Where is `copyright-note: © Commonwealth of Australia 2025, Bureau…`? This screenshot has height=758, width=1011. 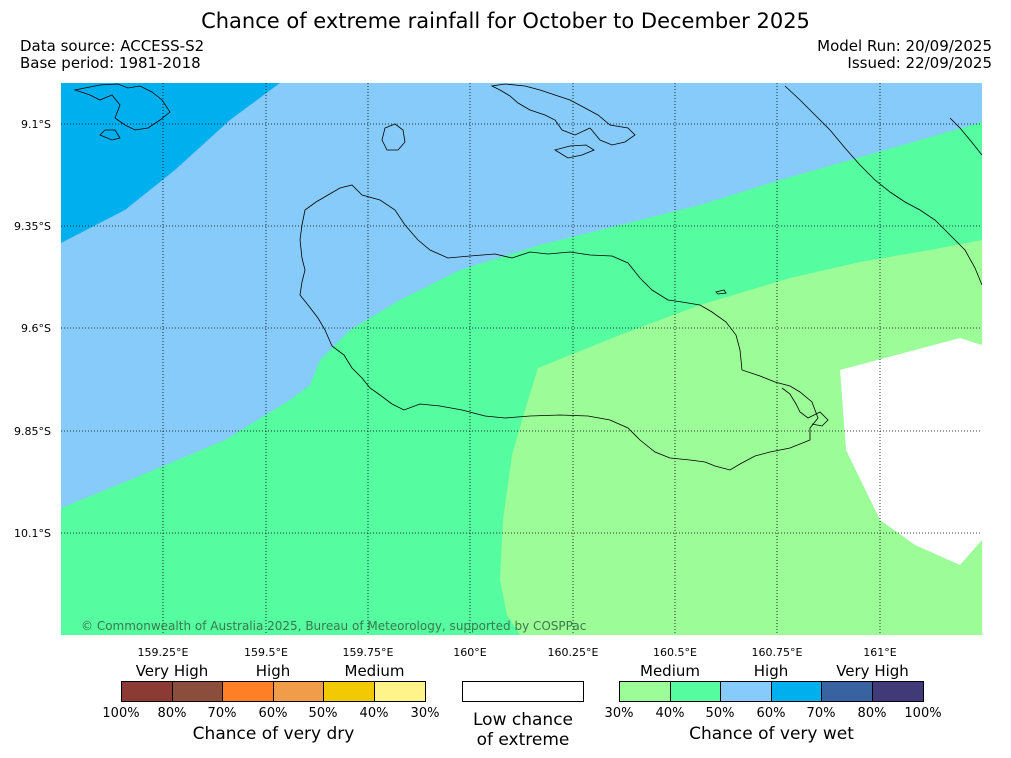 copyright-note: © Commonwealth of Australia 2025, Bureau… is located at coordinates (333, 626).